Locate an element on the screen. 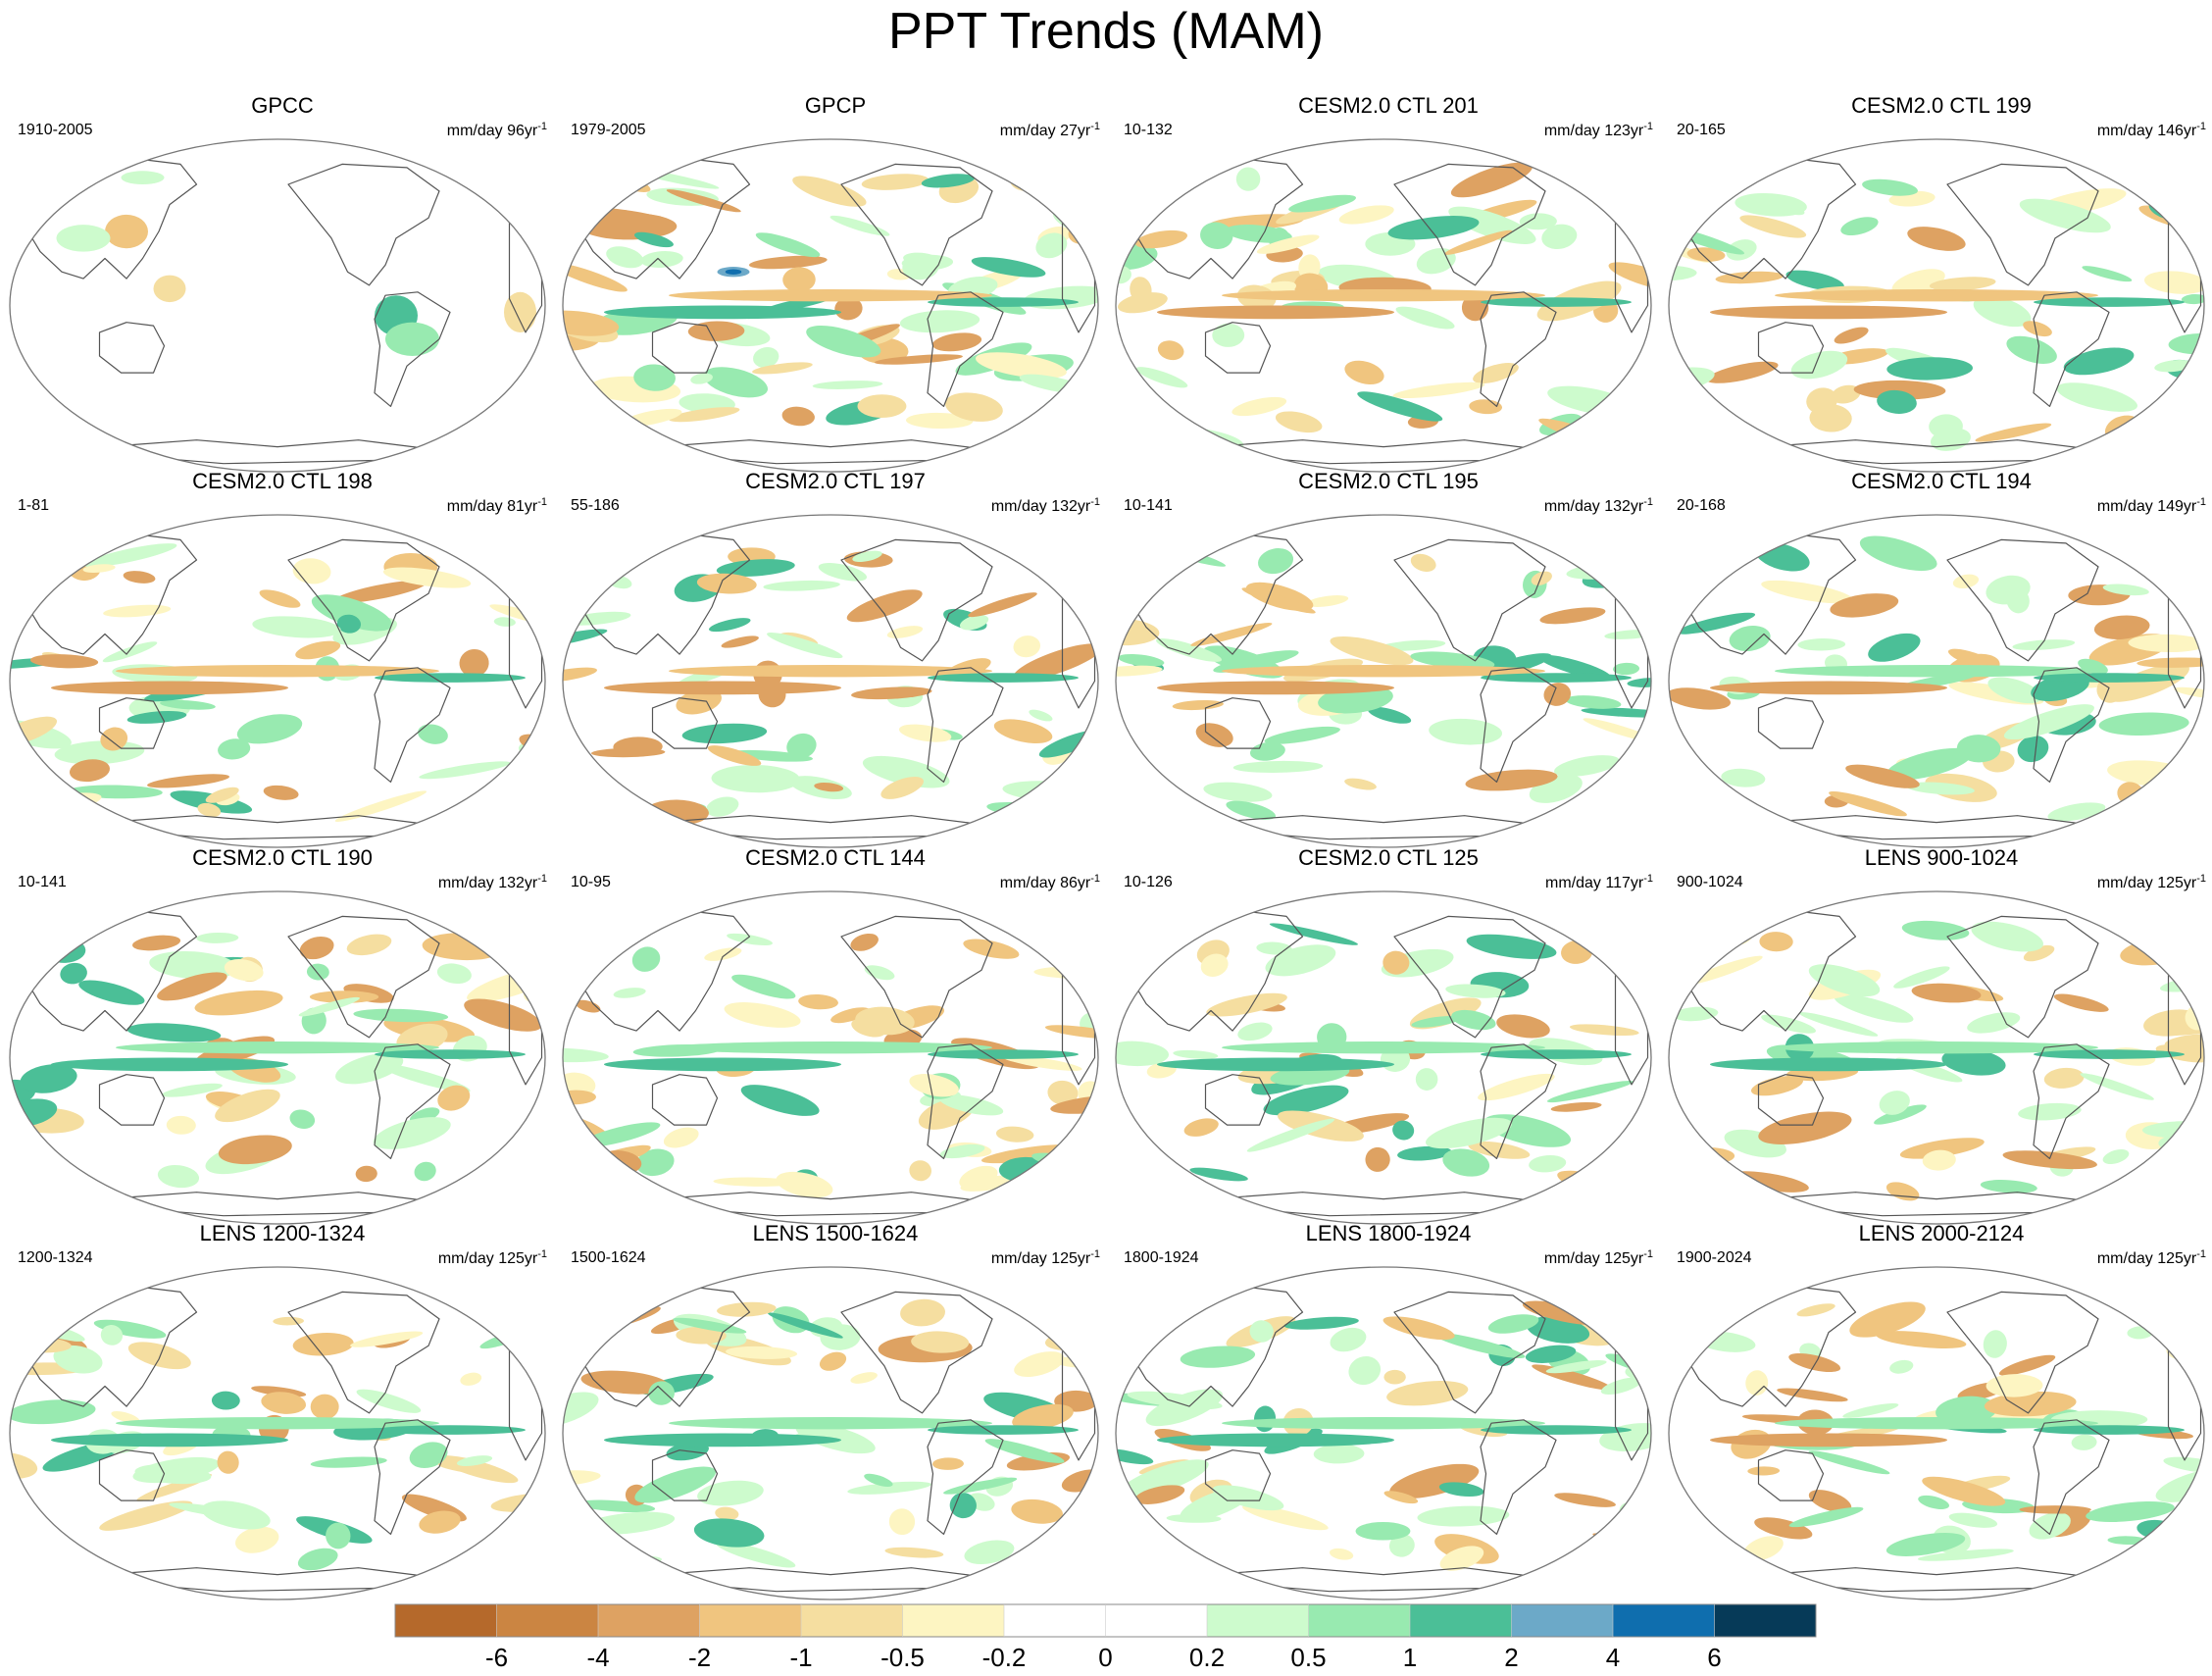 The image size is (2212, 1676). panel-year-range: 20-168 is located at coordinates (1702, 505).